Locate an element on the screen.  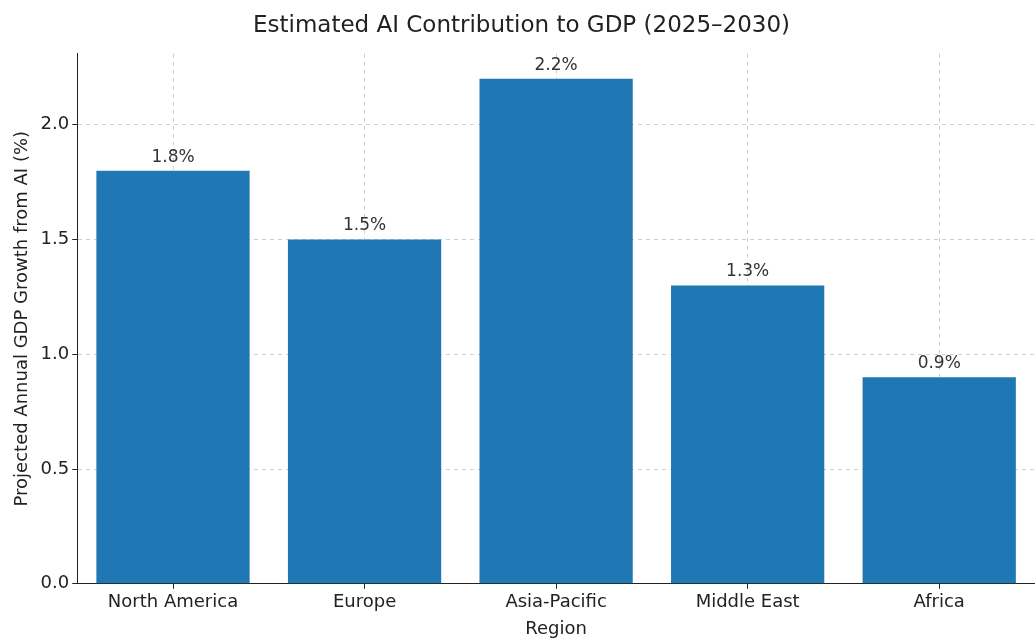
x-tick-label: Africa is located at coordinates (939, 601).